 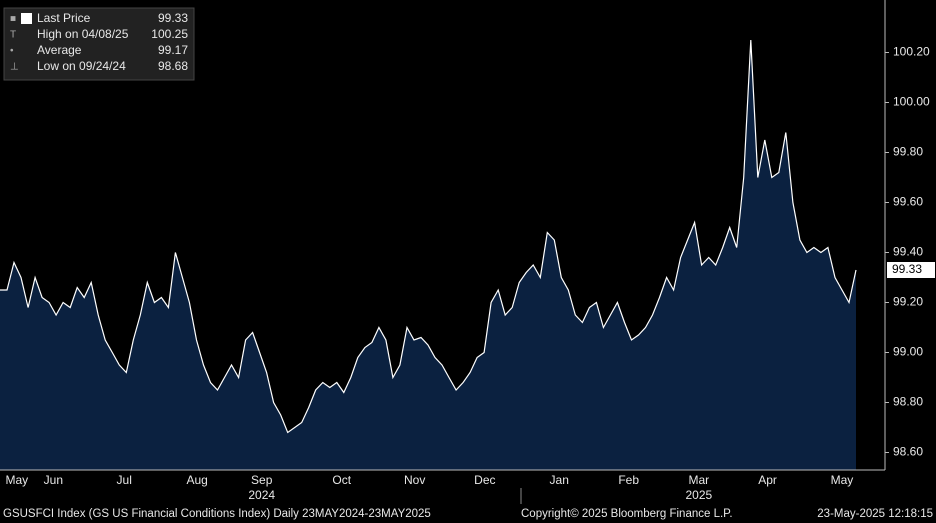 I want to click on y-tick-label: 98.60, so click(x=908, y=452).